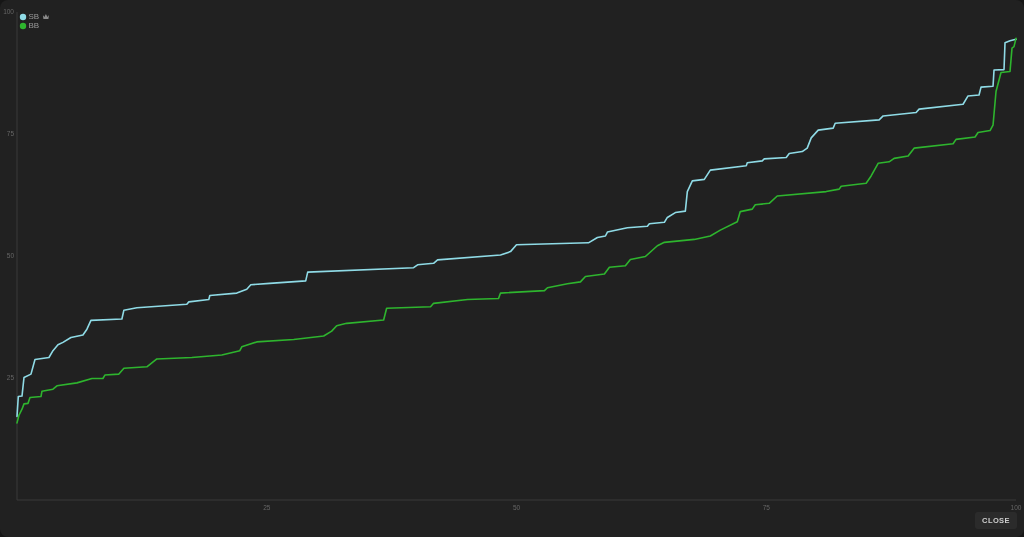 The height and width of the screenshot is (537, 1024). What do you see at coordinates (34, 26) in the screenshot?
I see `legend-label: BB` at bounding box center [34, 26].